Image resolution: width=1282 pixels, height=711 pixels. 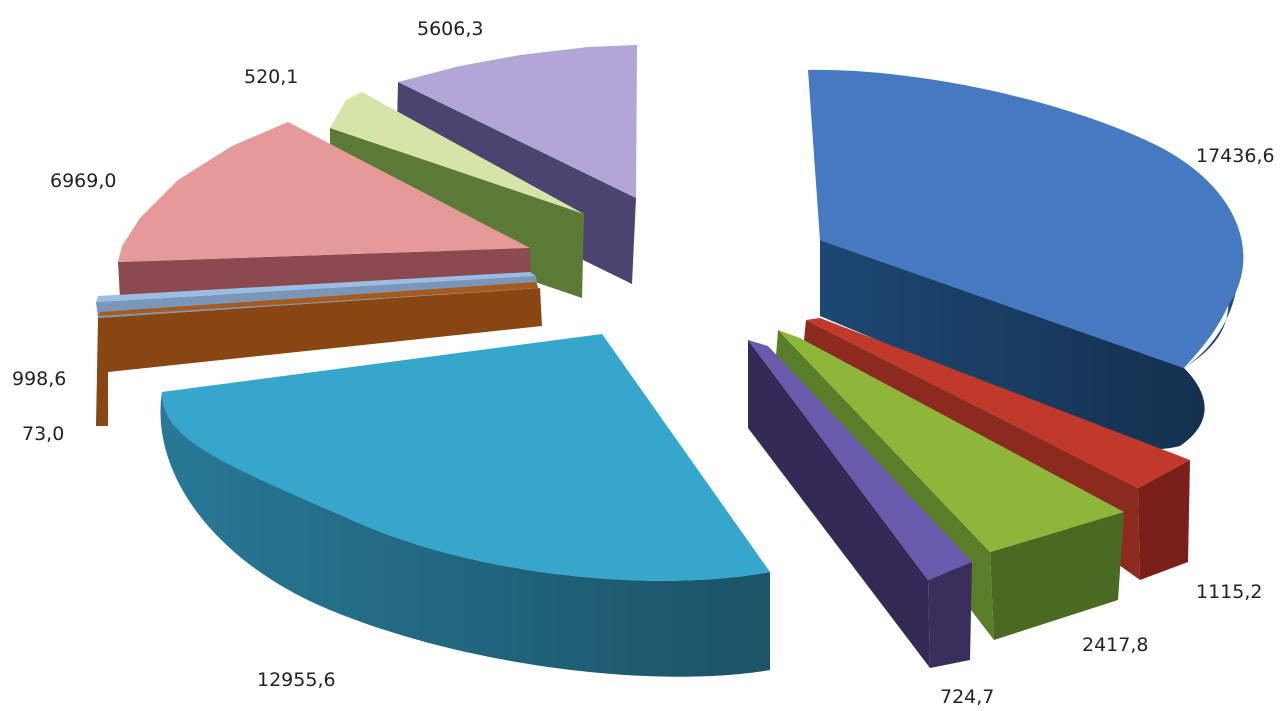 I want to click on pie-slice-1115-2-side, so click(x=1164, y=520).